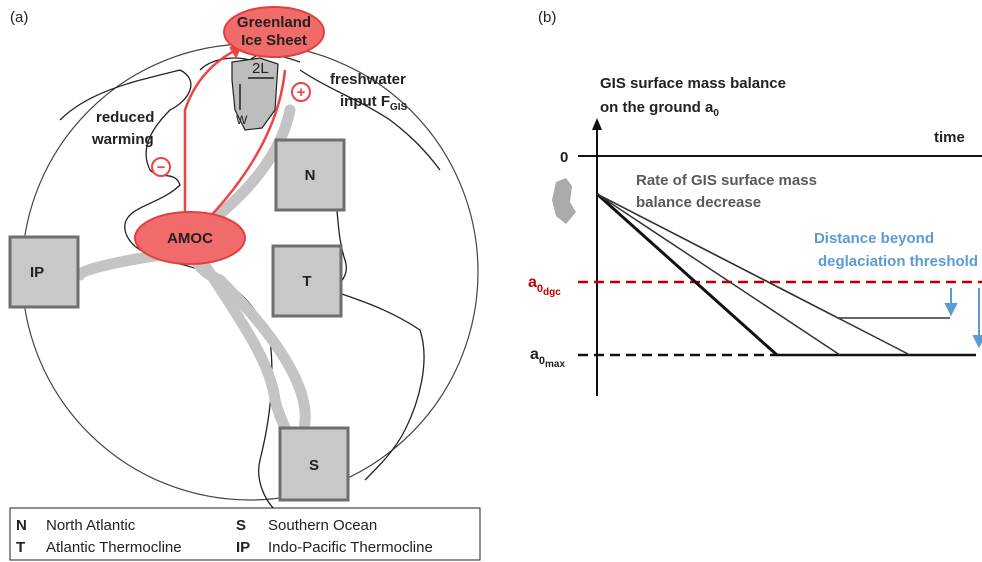  I want to click on amoc-label: AMOC, so click(190, 238).